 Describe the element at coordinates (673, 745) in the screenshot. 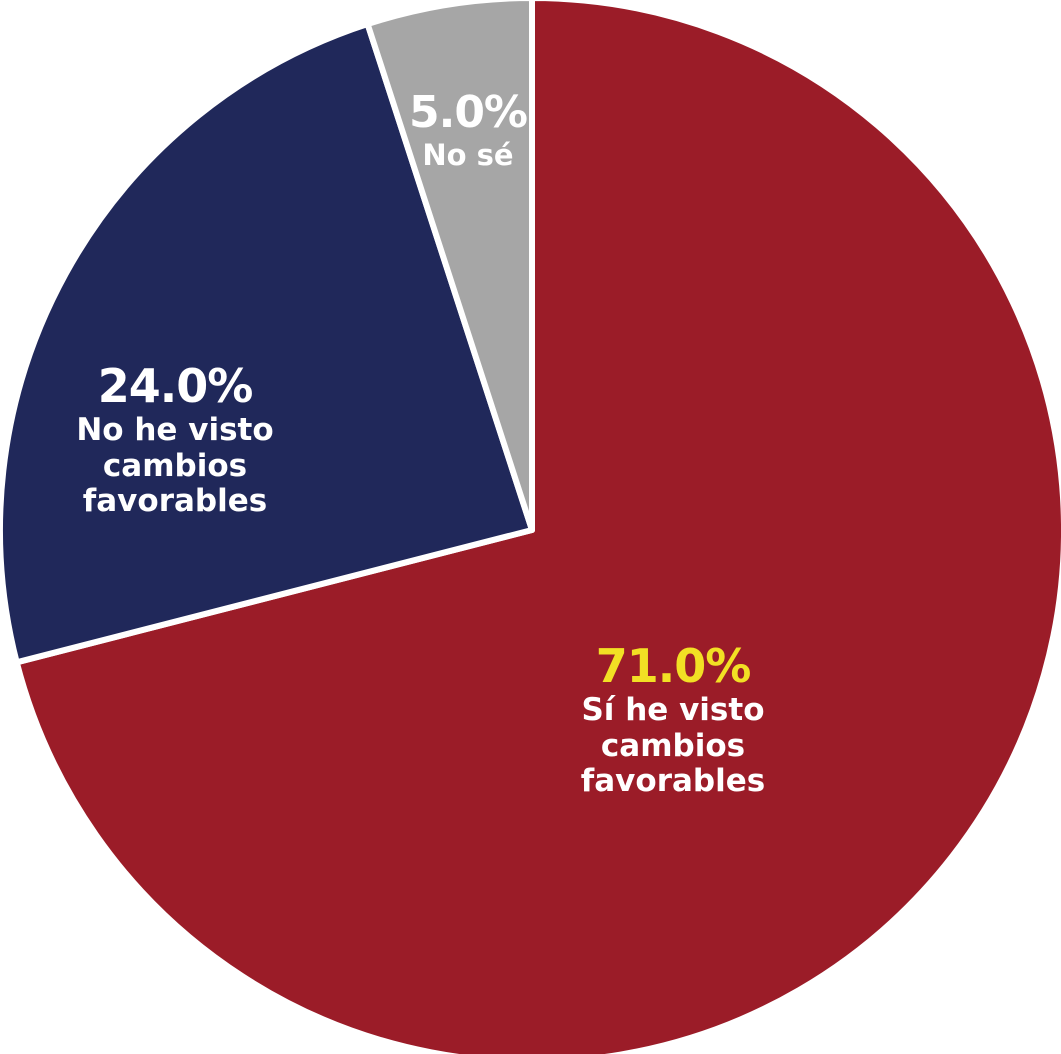

I see `category-label: Sí he visto cambios favorables` at that location.